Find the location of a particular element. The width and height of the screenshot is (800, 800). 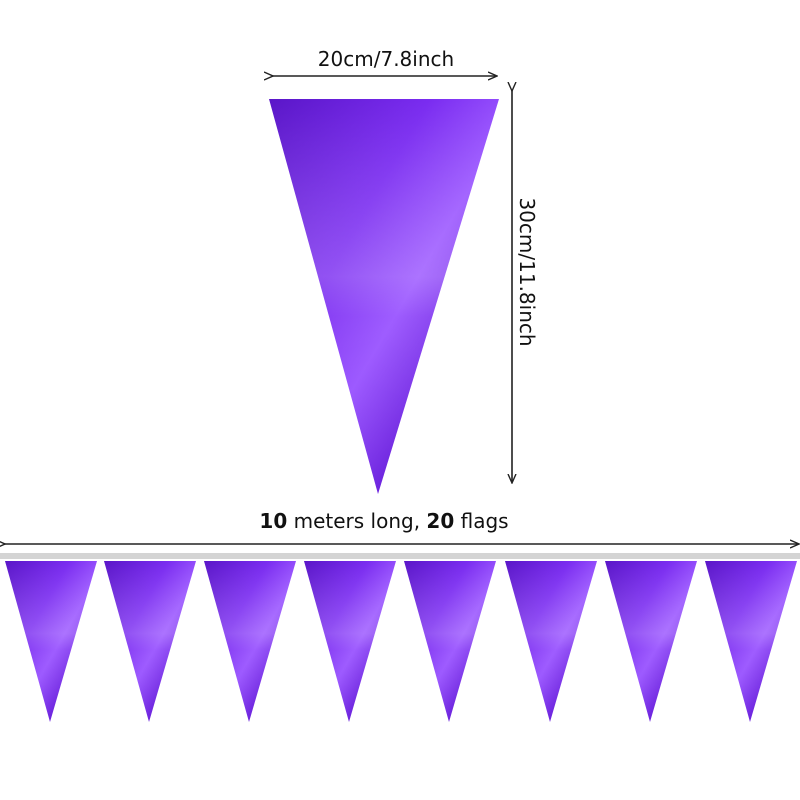

width-dimension: 20cm/7.8inch is located at coordinates (384, 61).